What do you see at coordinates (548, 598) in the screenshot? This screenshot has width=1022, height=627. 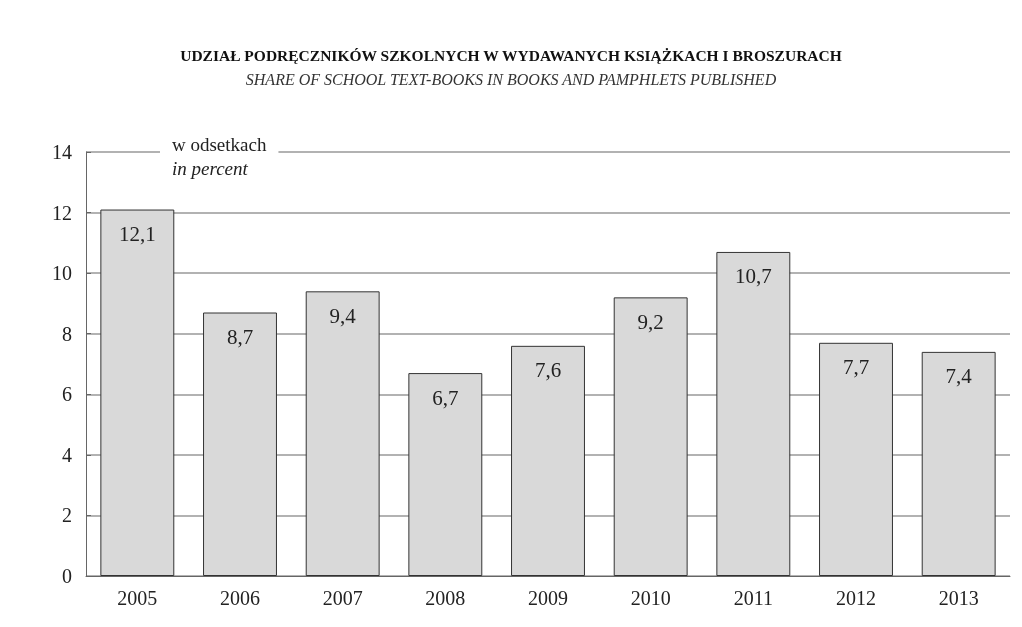 I see `x-tick-label: 2009` at bounding box center [548, 598].